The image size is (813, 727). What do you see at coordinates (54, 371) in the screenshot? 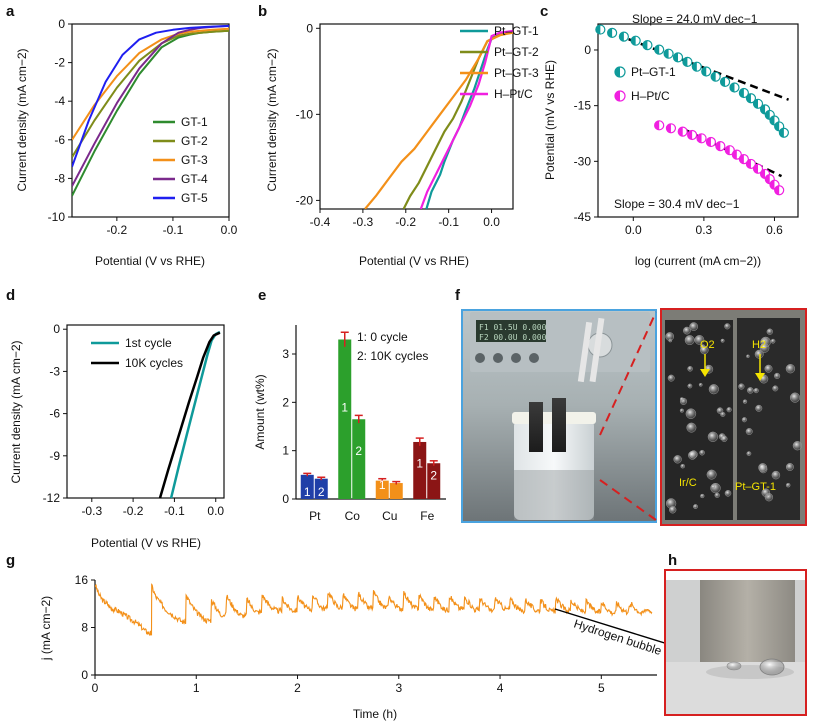
I see `y-tick-label: -3` at bounding box center [54, 371].